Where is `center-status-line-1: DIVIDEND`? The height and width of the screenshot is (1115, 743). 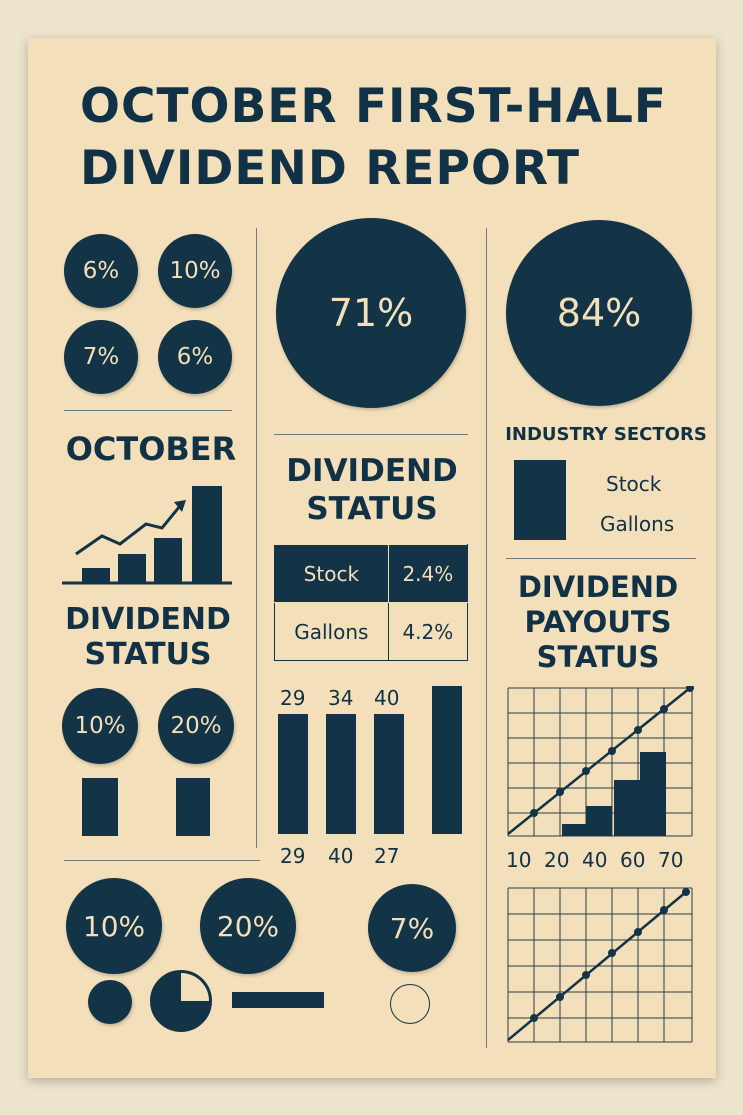
center-status-line-1: DIVIDEND is located at coordinates (372, 471).